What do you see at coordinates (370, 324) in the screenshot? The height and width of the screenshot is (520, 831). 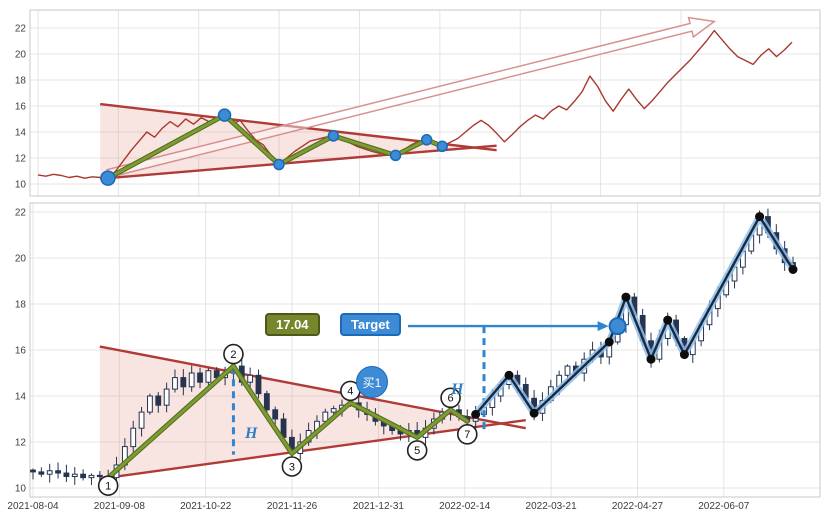 I see `target-badge: Target` at bounding box center [370, 324].